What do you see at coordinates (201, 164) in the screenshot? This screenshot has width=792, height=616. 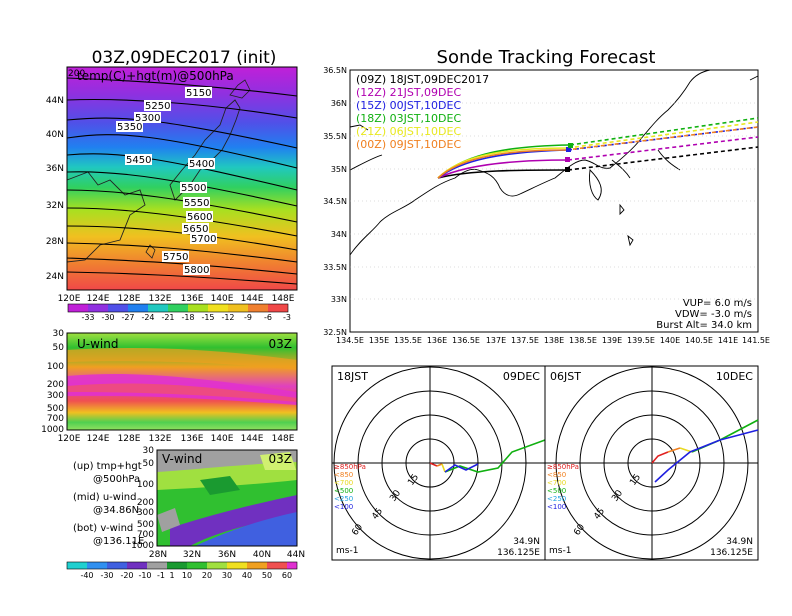 I see `contour-label: 5400` at bounding box center [201, 164].